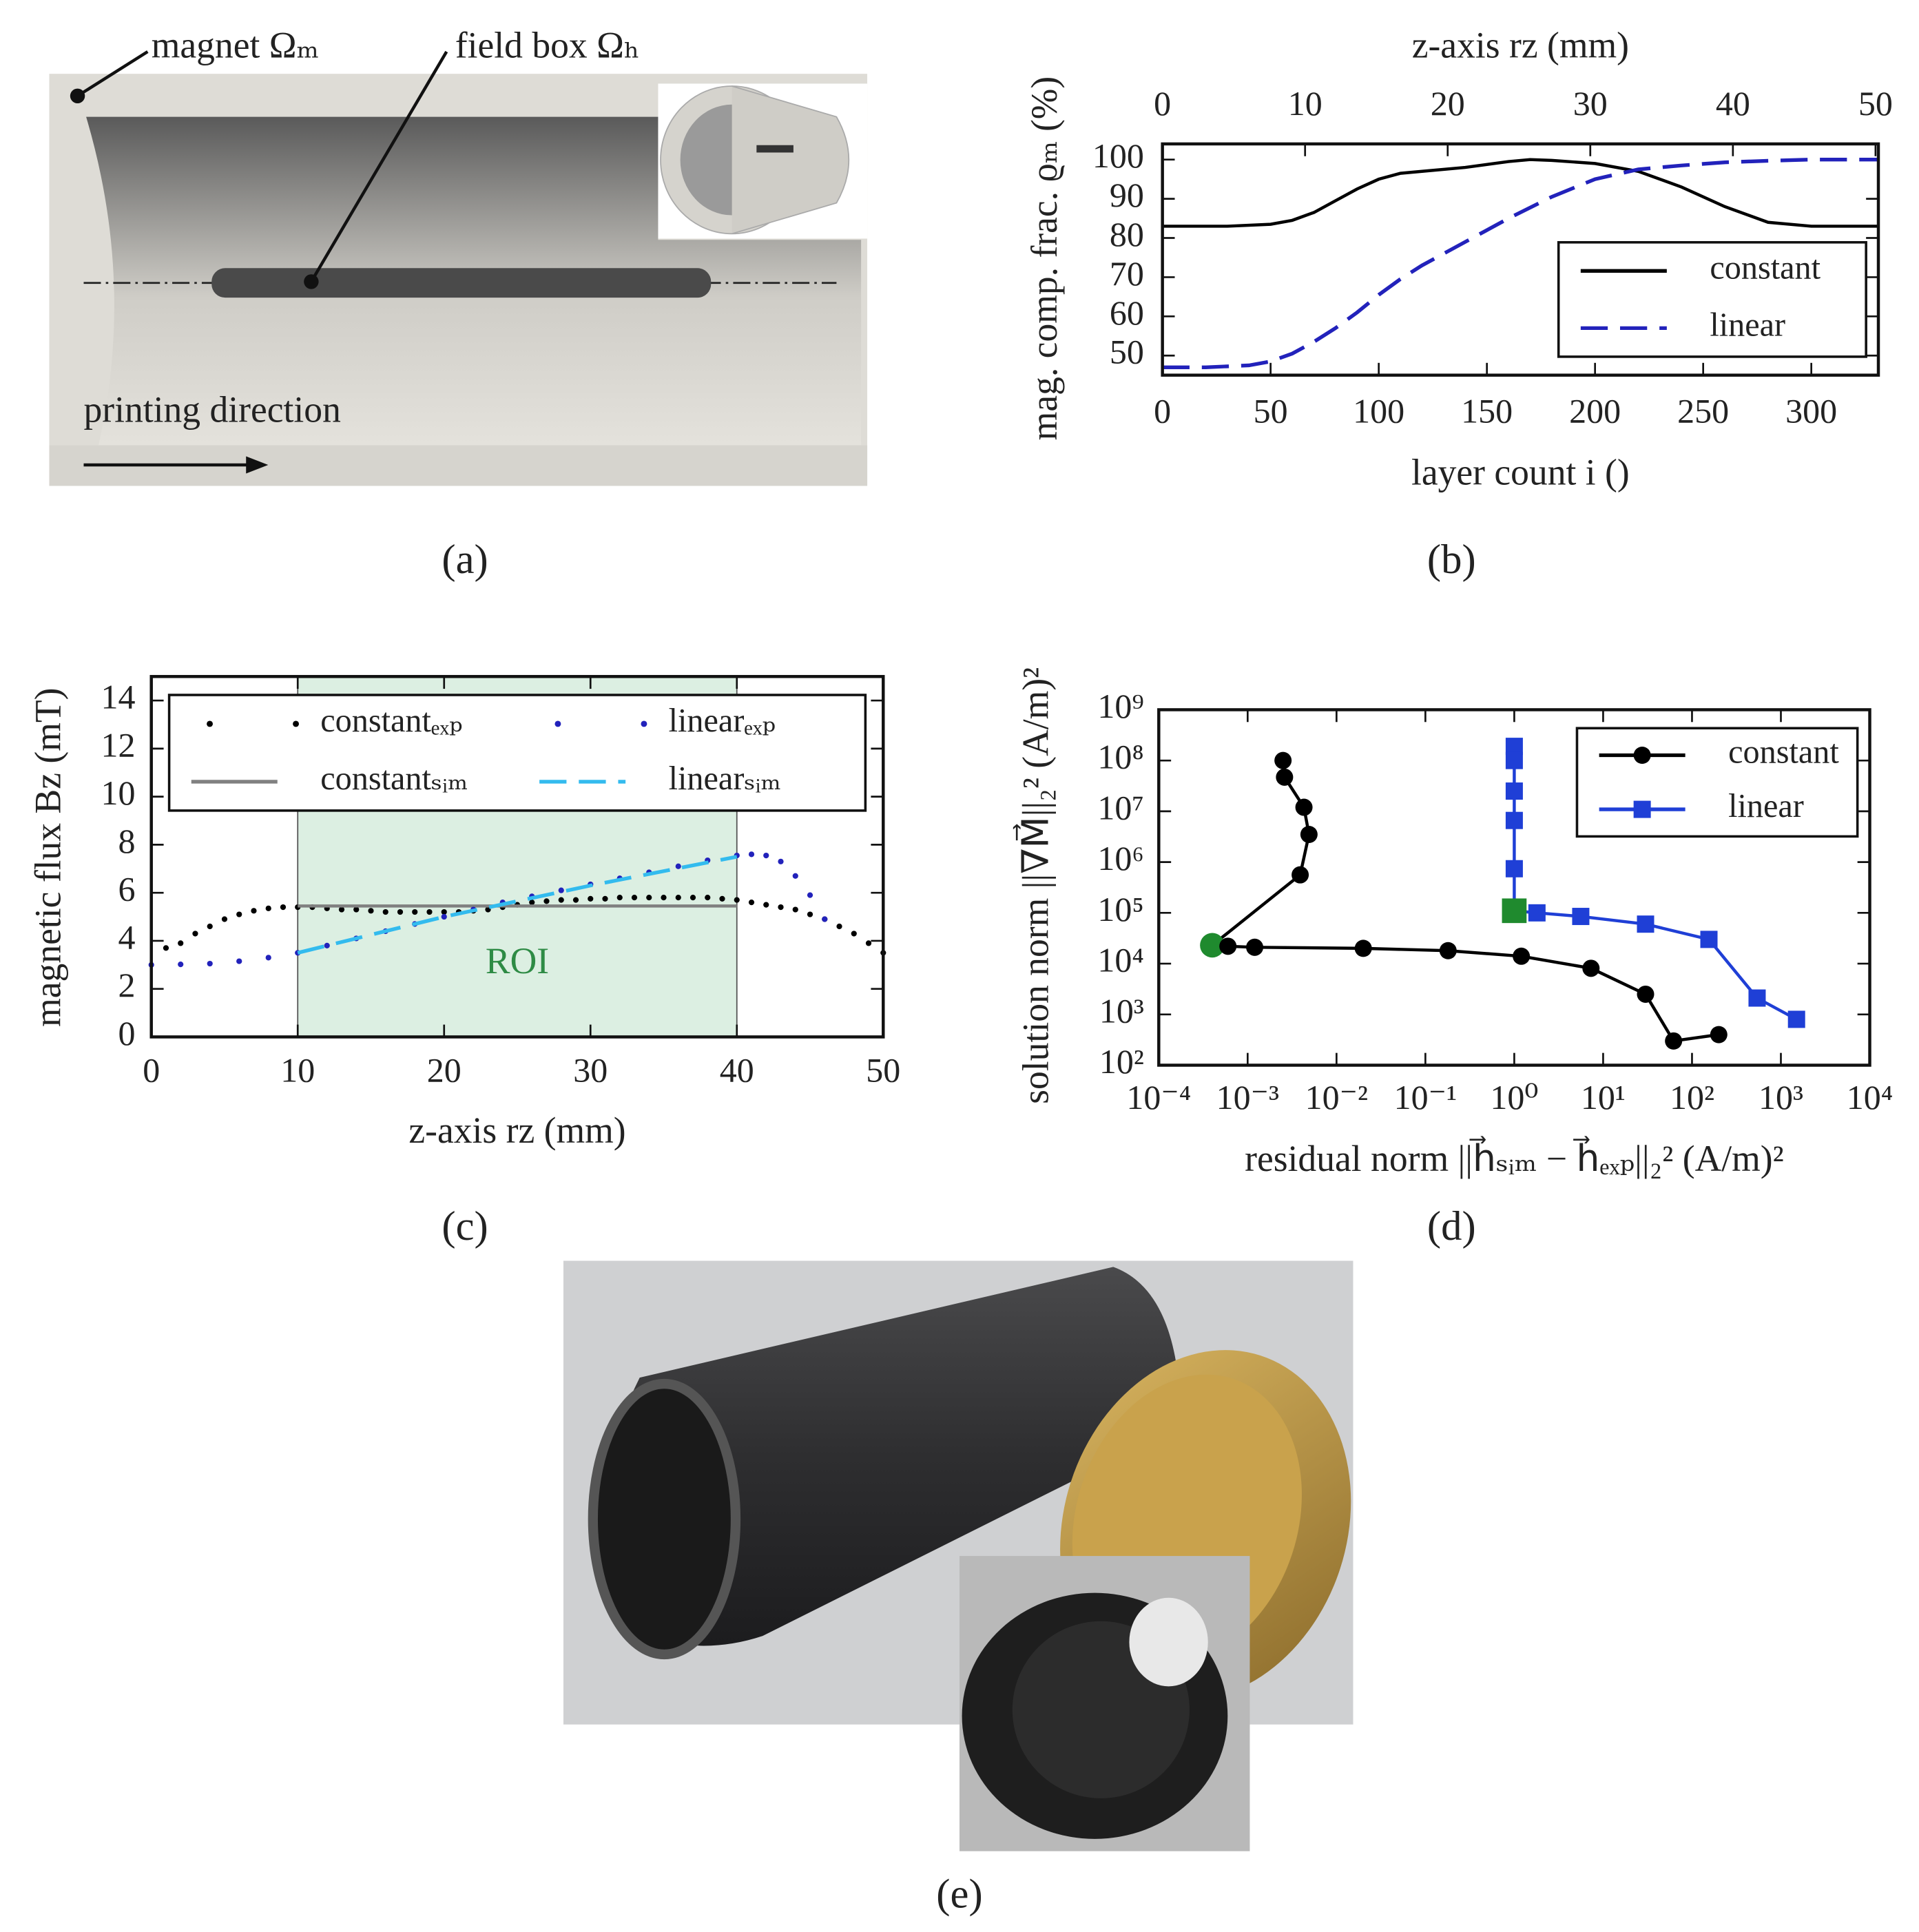 The width and height of the screenshot is (1919, 1932). Describe the element at coordinates (1120, 757) in the screenshot. I see `y-tick-label: 10⁸` at that location.